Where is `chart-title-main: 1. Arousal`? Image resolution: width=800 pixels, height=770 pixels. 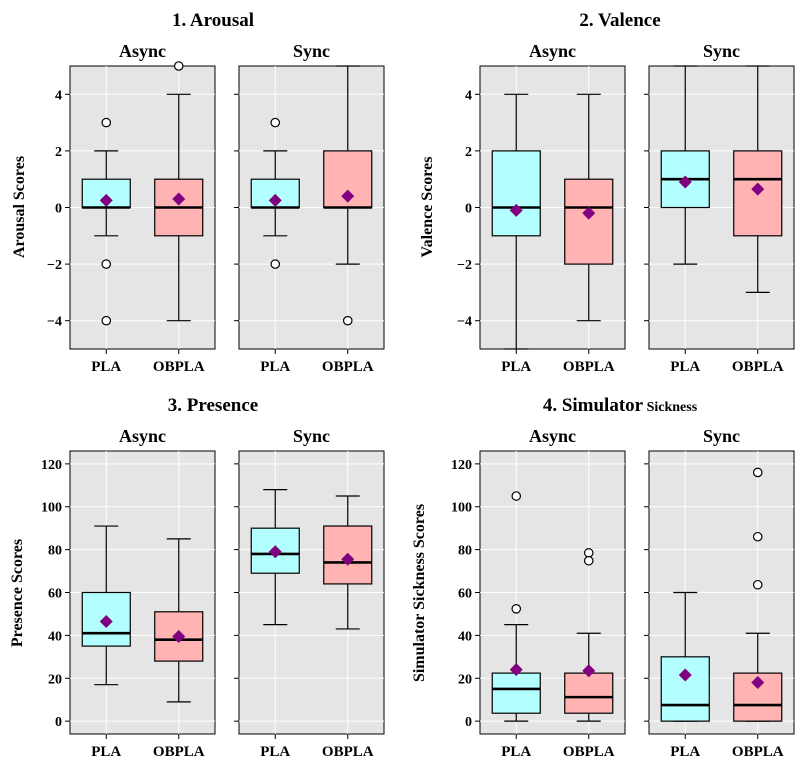 chart-title-main: 1. Arousal is located at coordinates (213, 20).